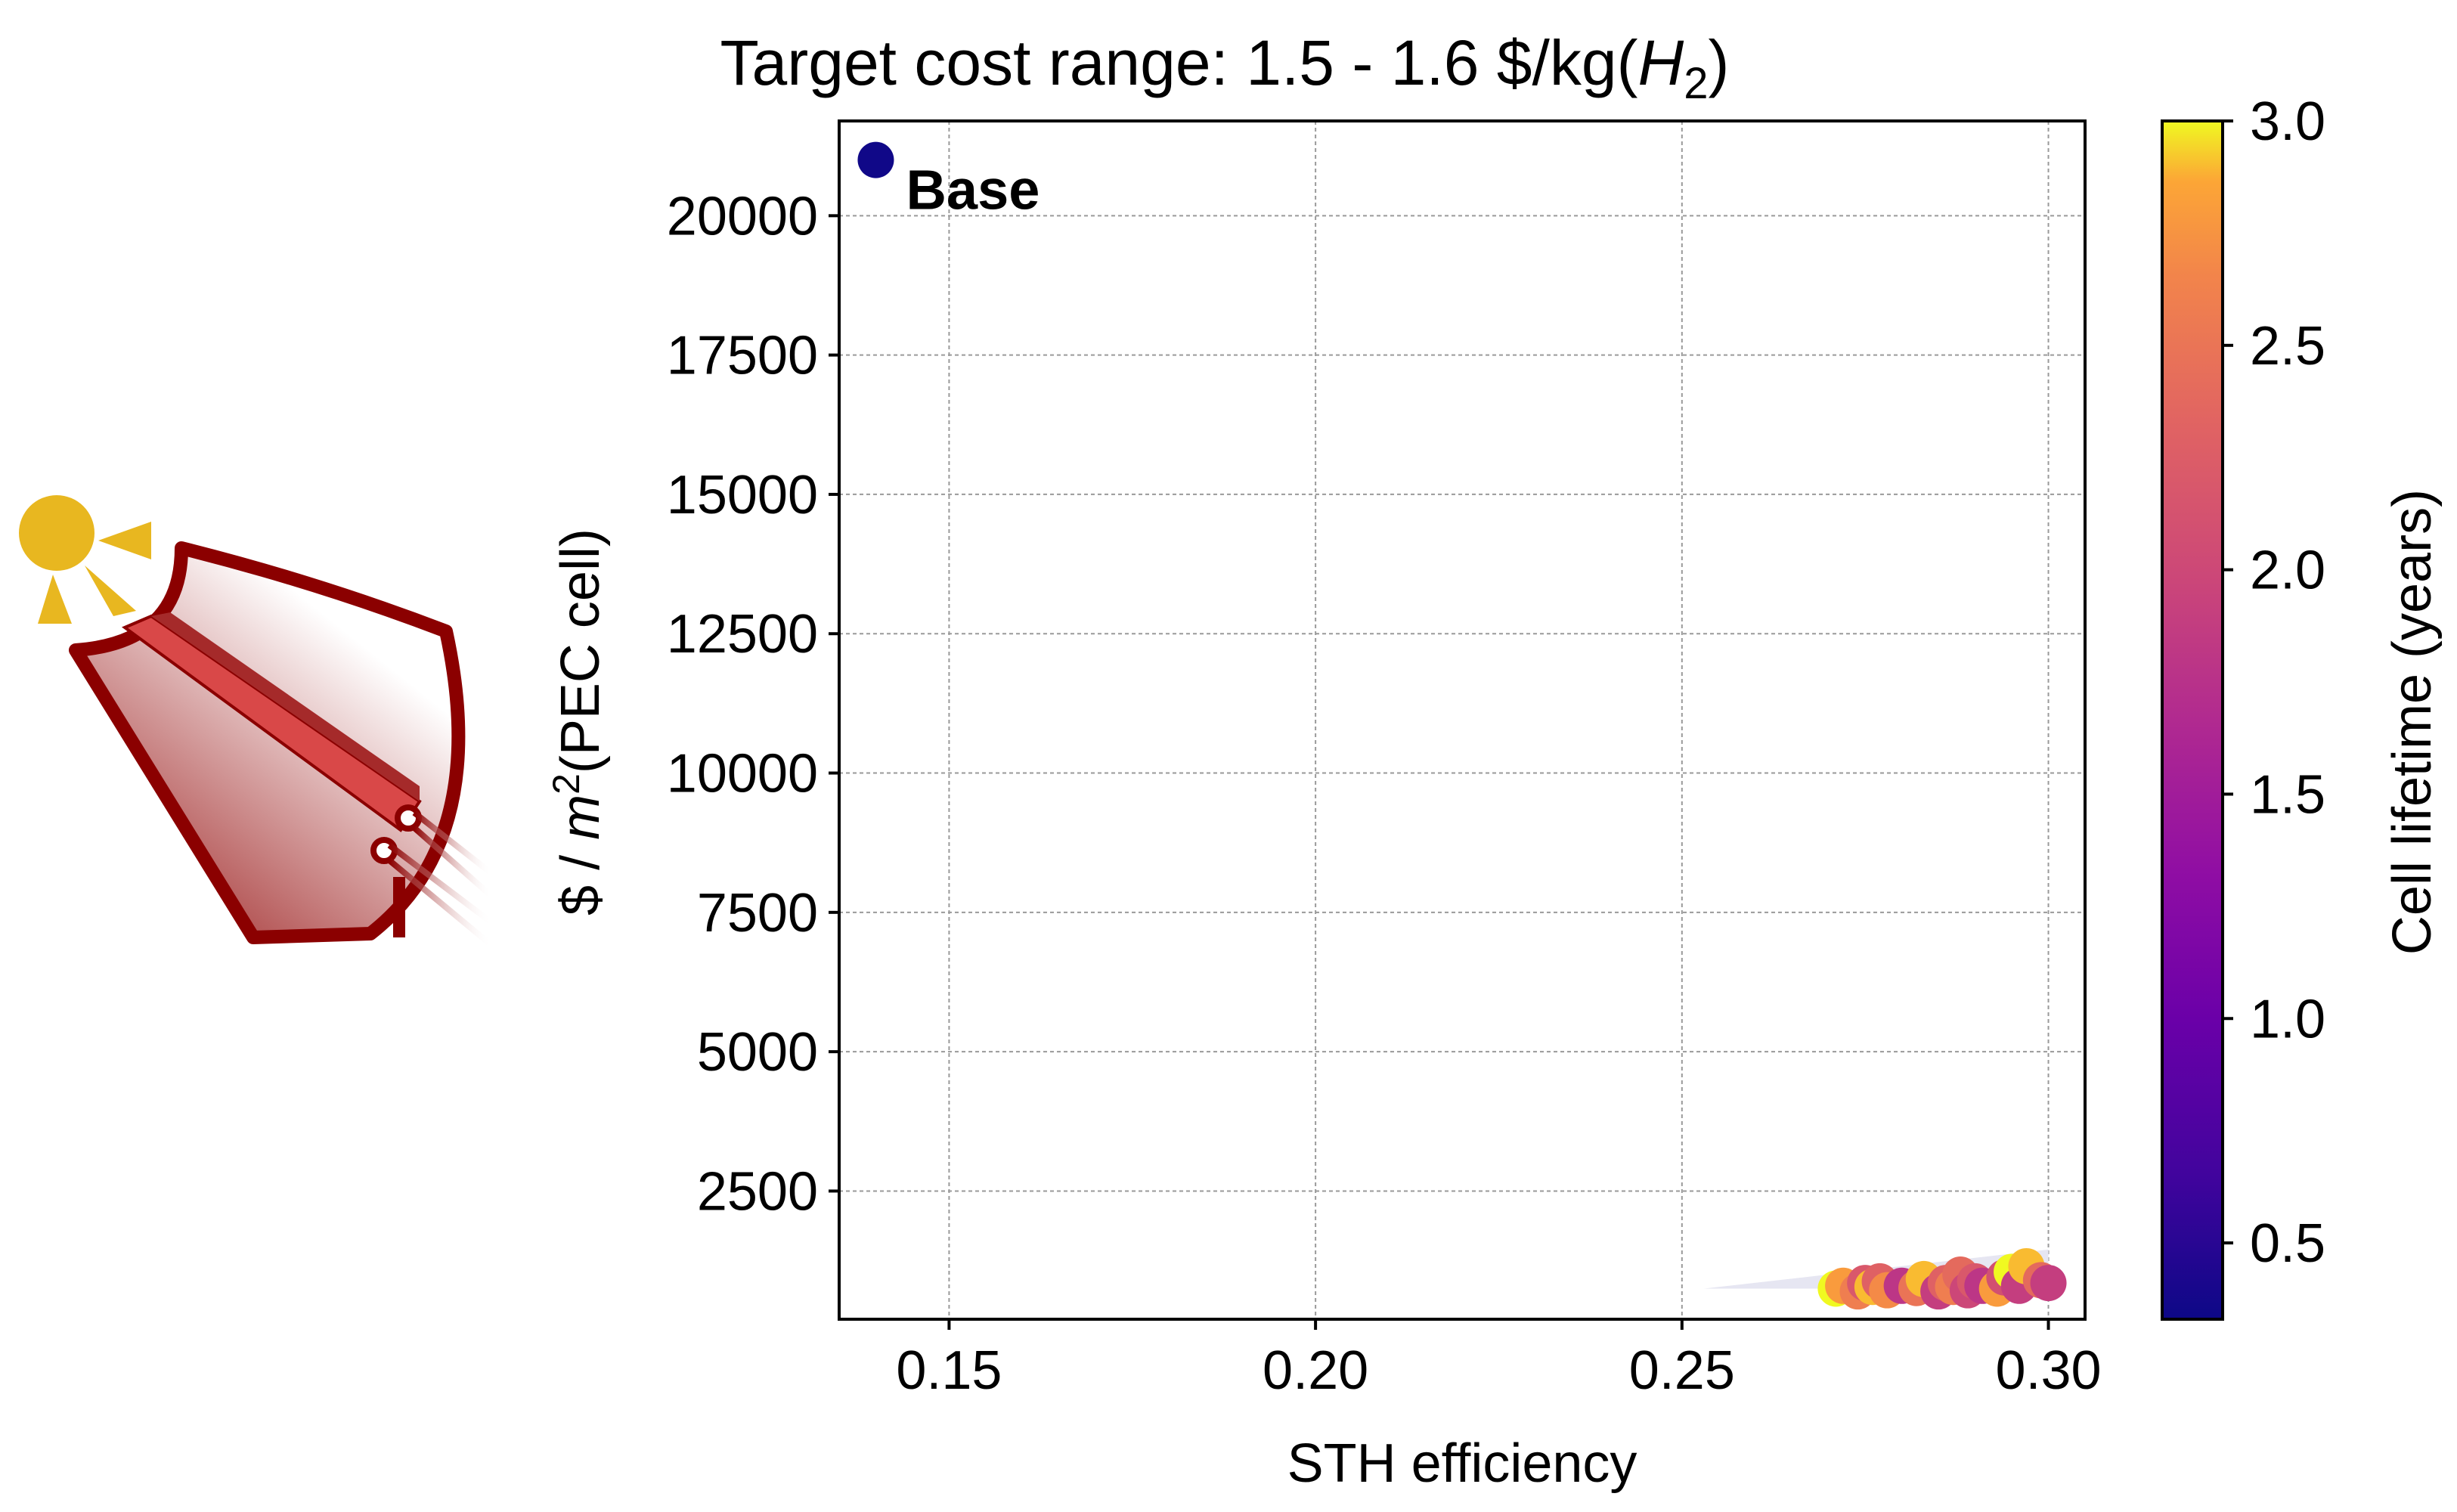 This screenshot has height=1512, width=2457. I want to click on colorbar-ticks: 0.5 1.0 1.5 2.0 2.5 3.0, so click(2274, 682).